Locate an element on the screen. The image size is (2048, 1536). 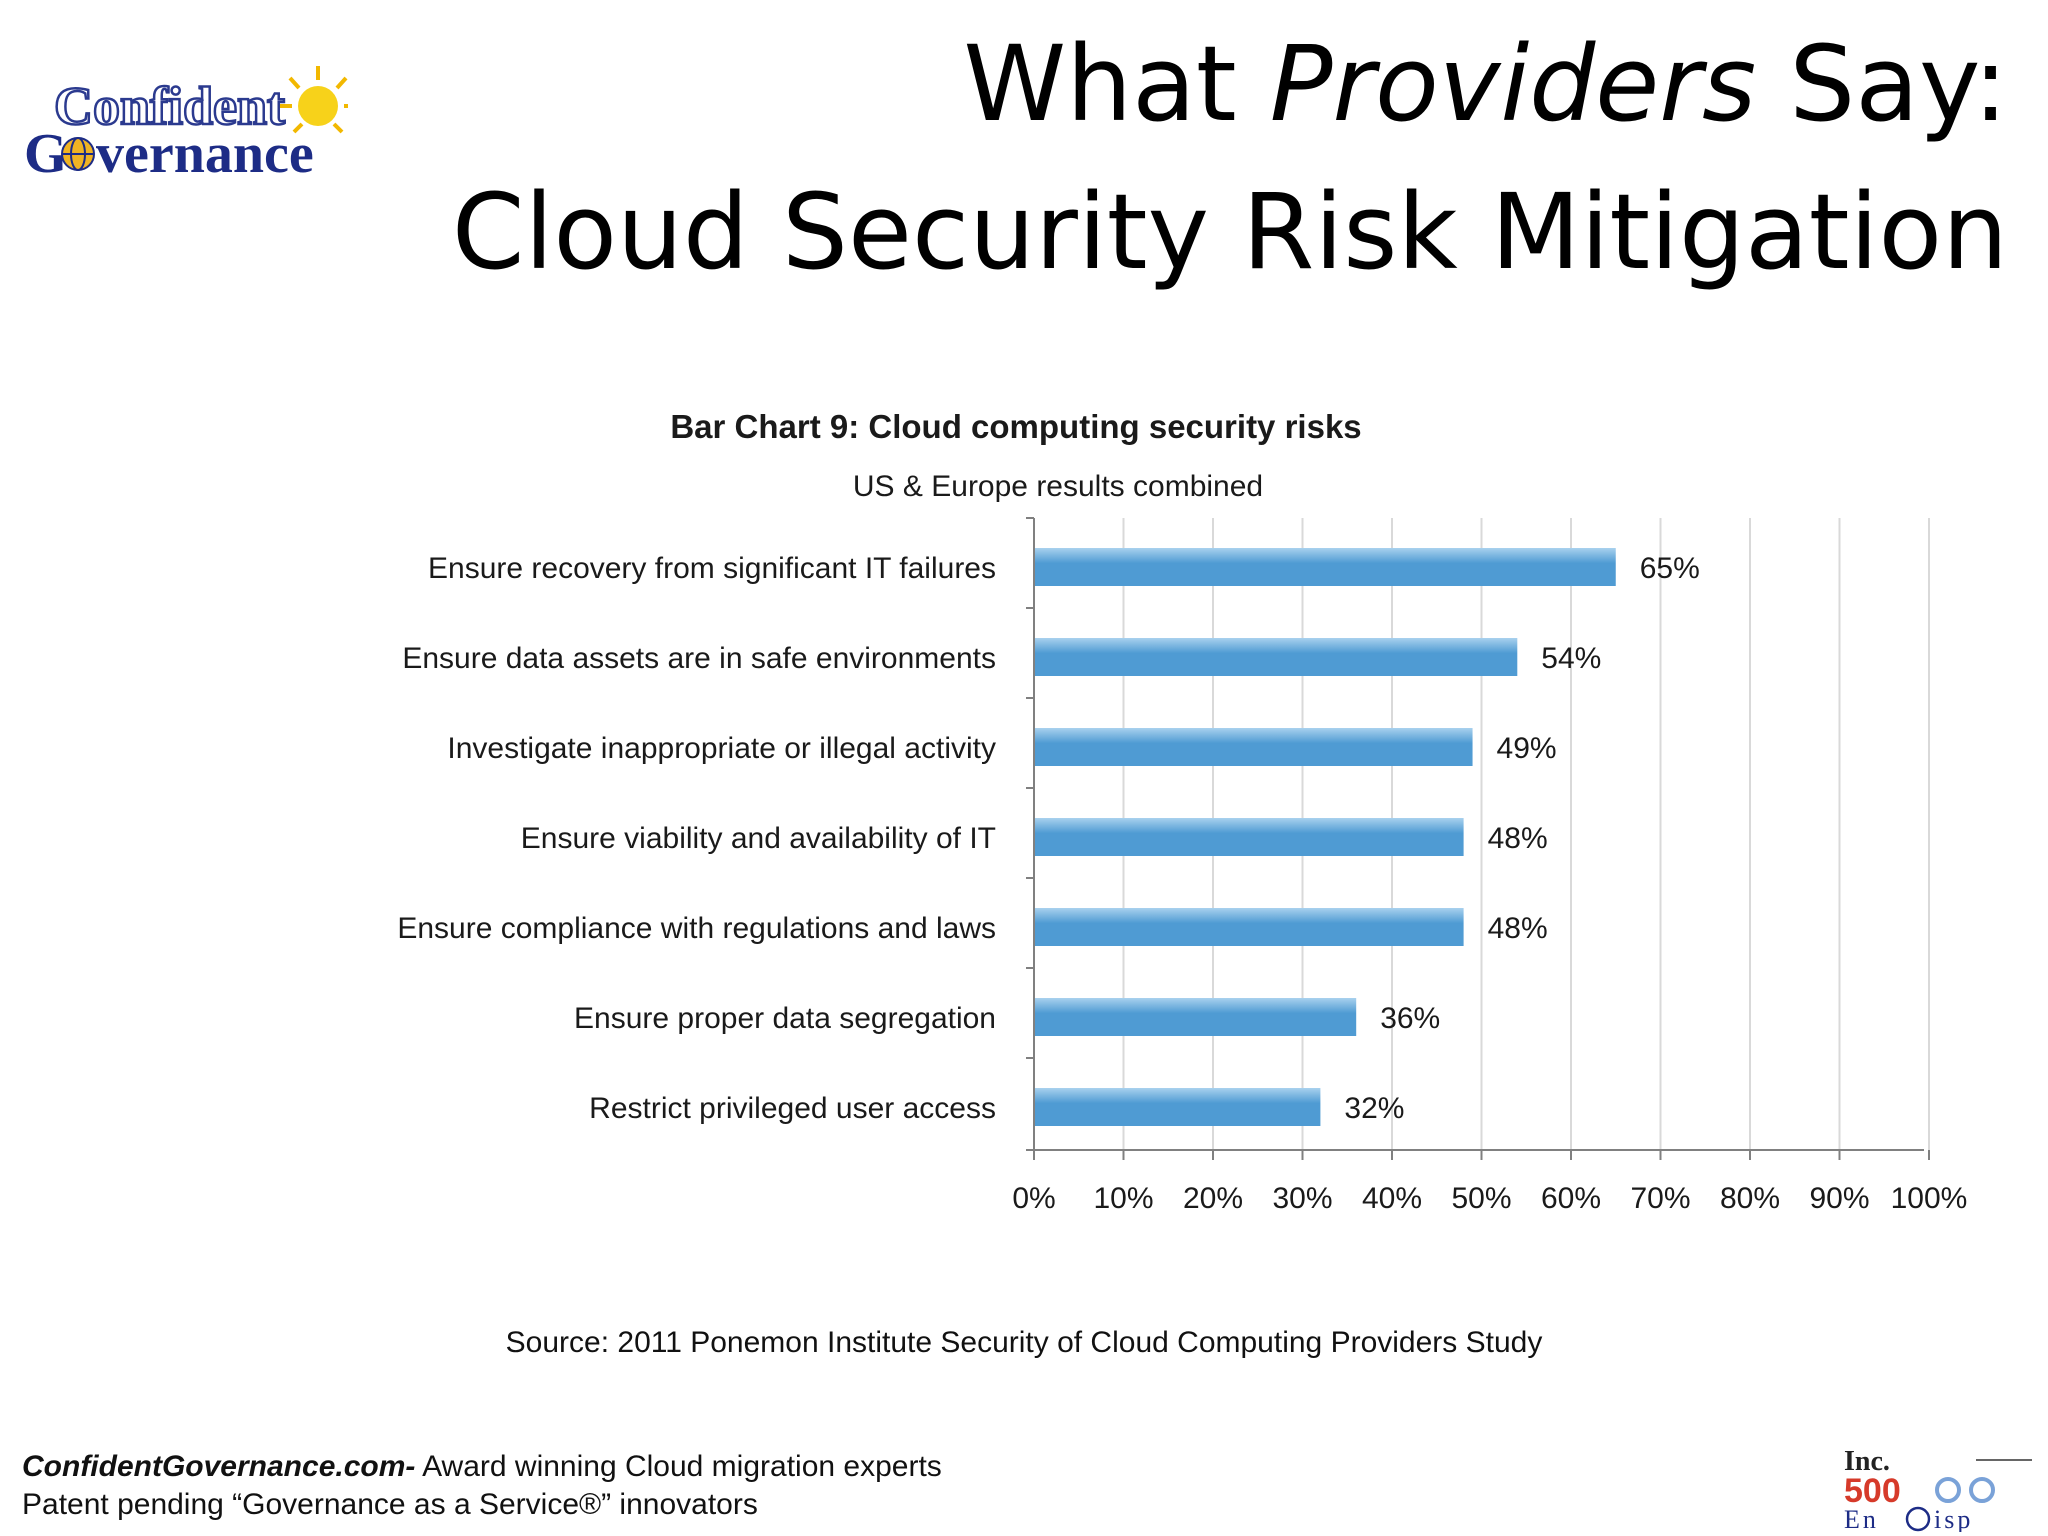
badge-inc-text: Inc. is located at coordinates (1867, 1461).